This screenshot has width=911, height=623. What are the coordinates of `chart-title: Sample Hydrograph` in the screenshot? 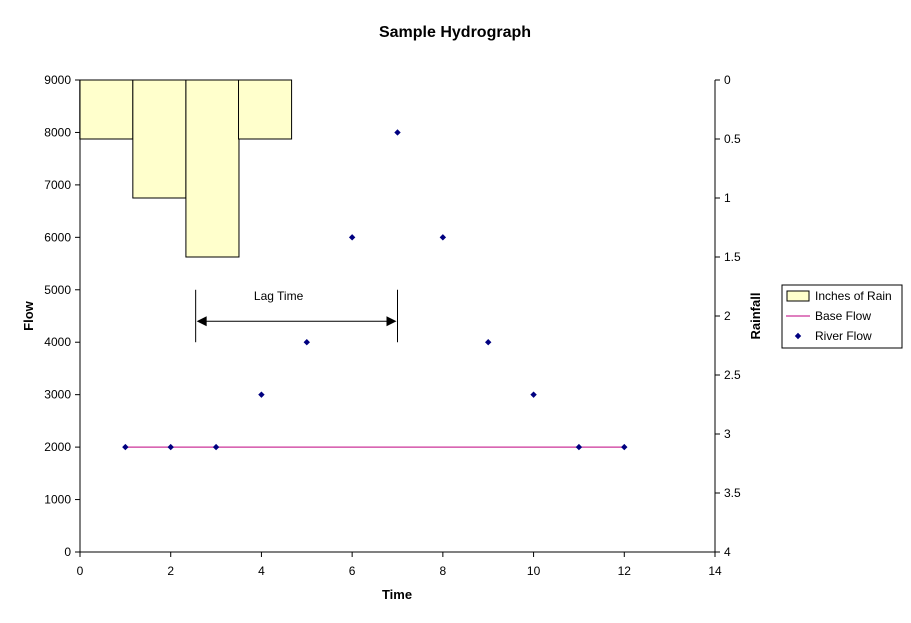 It's located at (455, 32).